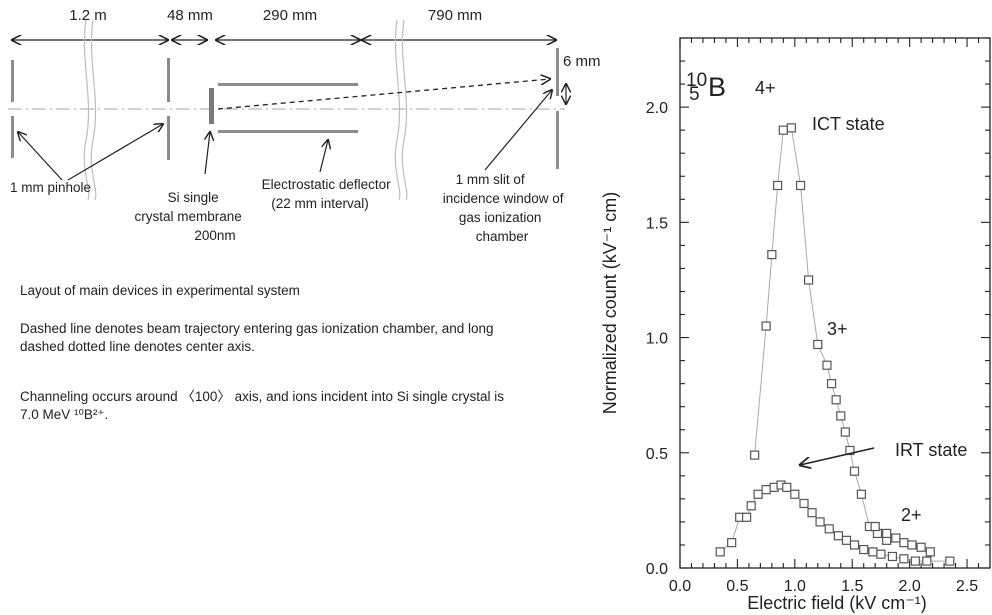 The height and width of the screenshot is (615, 992). What do you see at coordinates (837, 603) in the screenshot?
I see `x-axis-label: Electric field (kV cm⁻¹)` at bounding box center [837, 603].